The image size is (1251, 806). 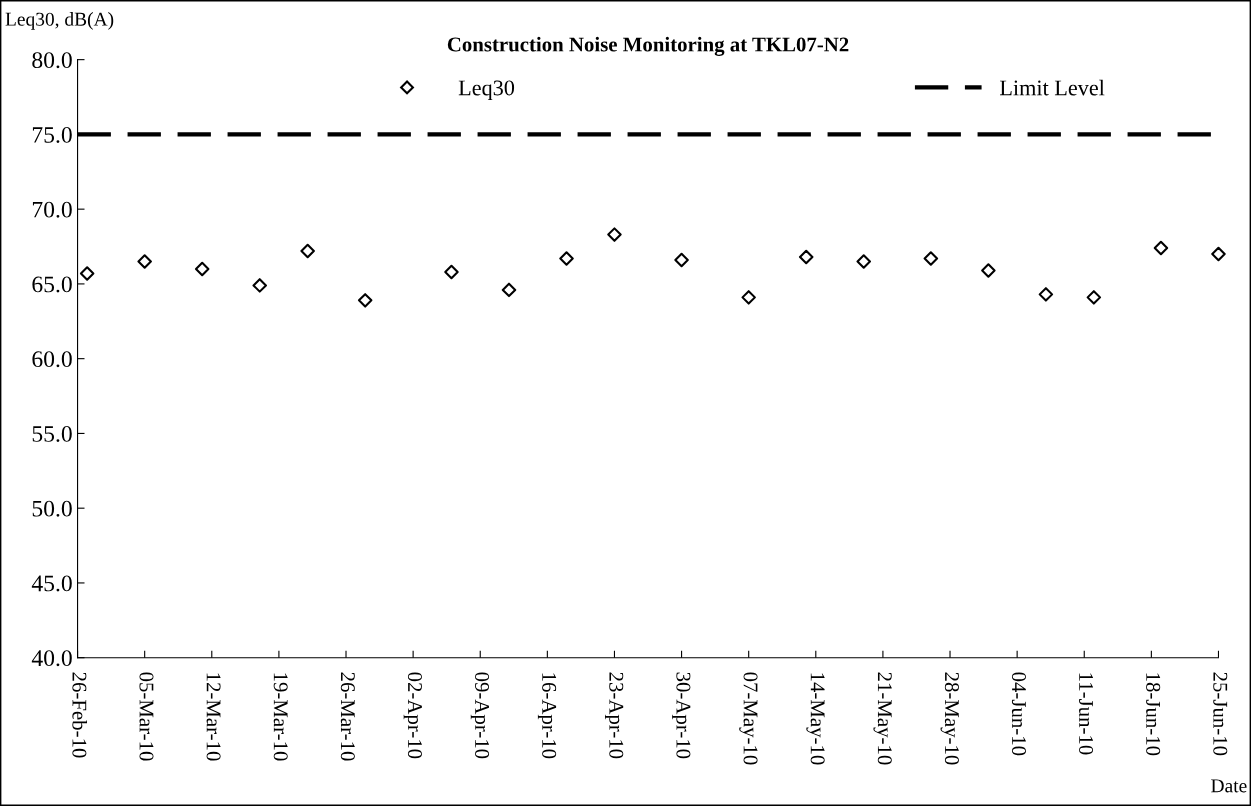 What do you see at coordinates (1220, 714) in the screenshot?
I see `x-tick-label: 25-Jun-10` at bounding box center [1220, 714].